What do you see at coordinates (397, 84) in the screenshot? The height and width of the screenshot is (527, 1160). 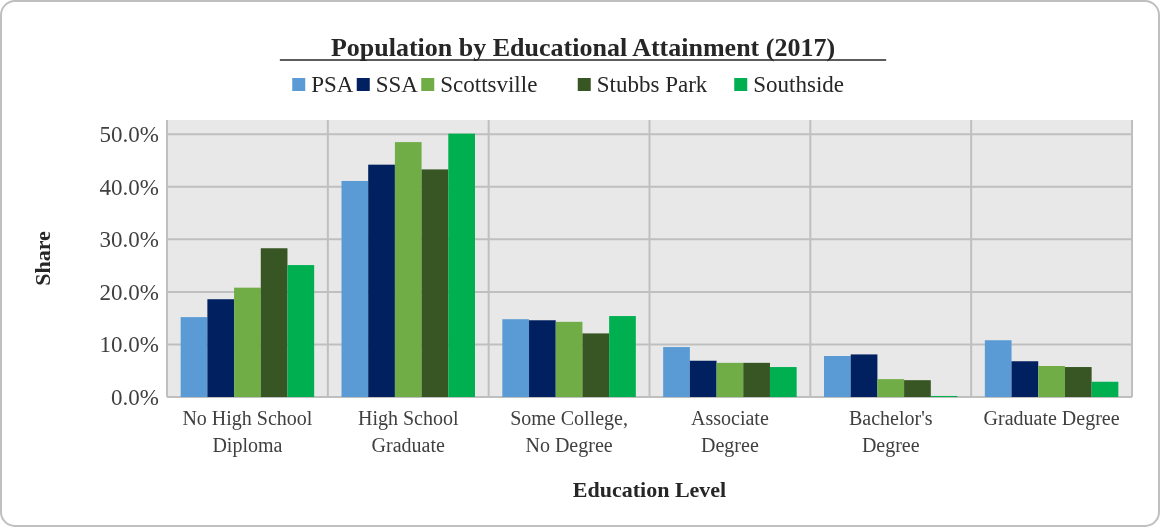 I see `legend-label: SSA` at bounding box center [397, 84].